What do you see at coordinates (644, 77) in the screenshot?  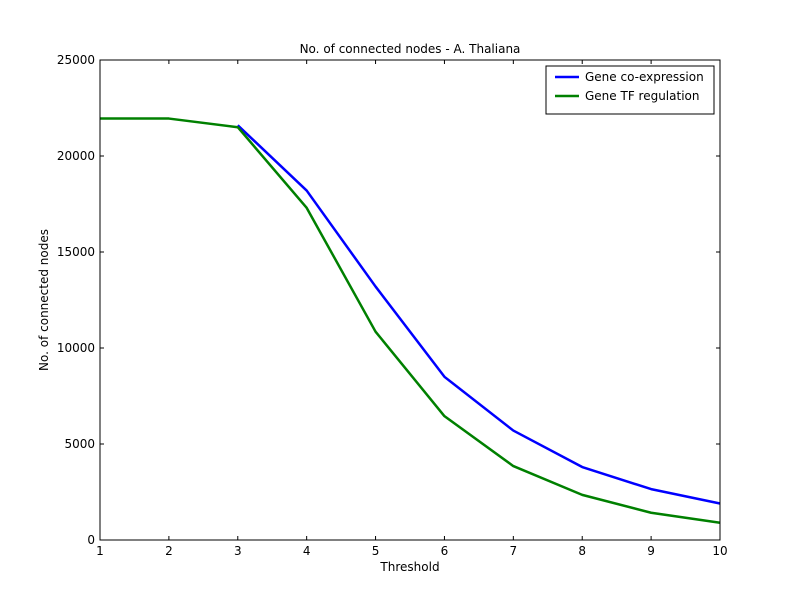 I see `legend-label: Gene co-expression` at bounding box center [644, 77].